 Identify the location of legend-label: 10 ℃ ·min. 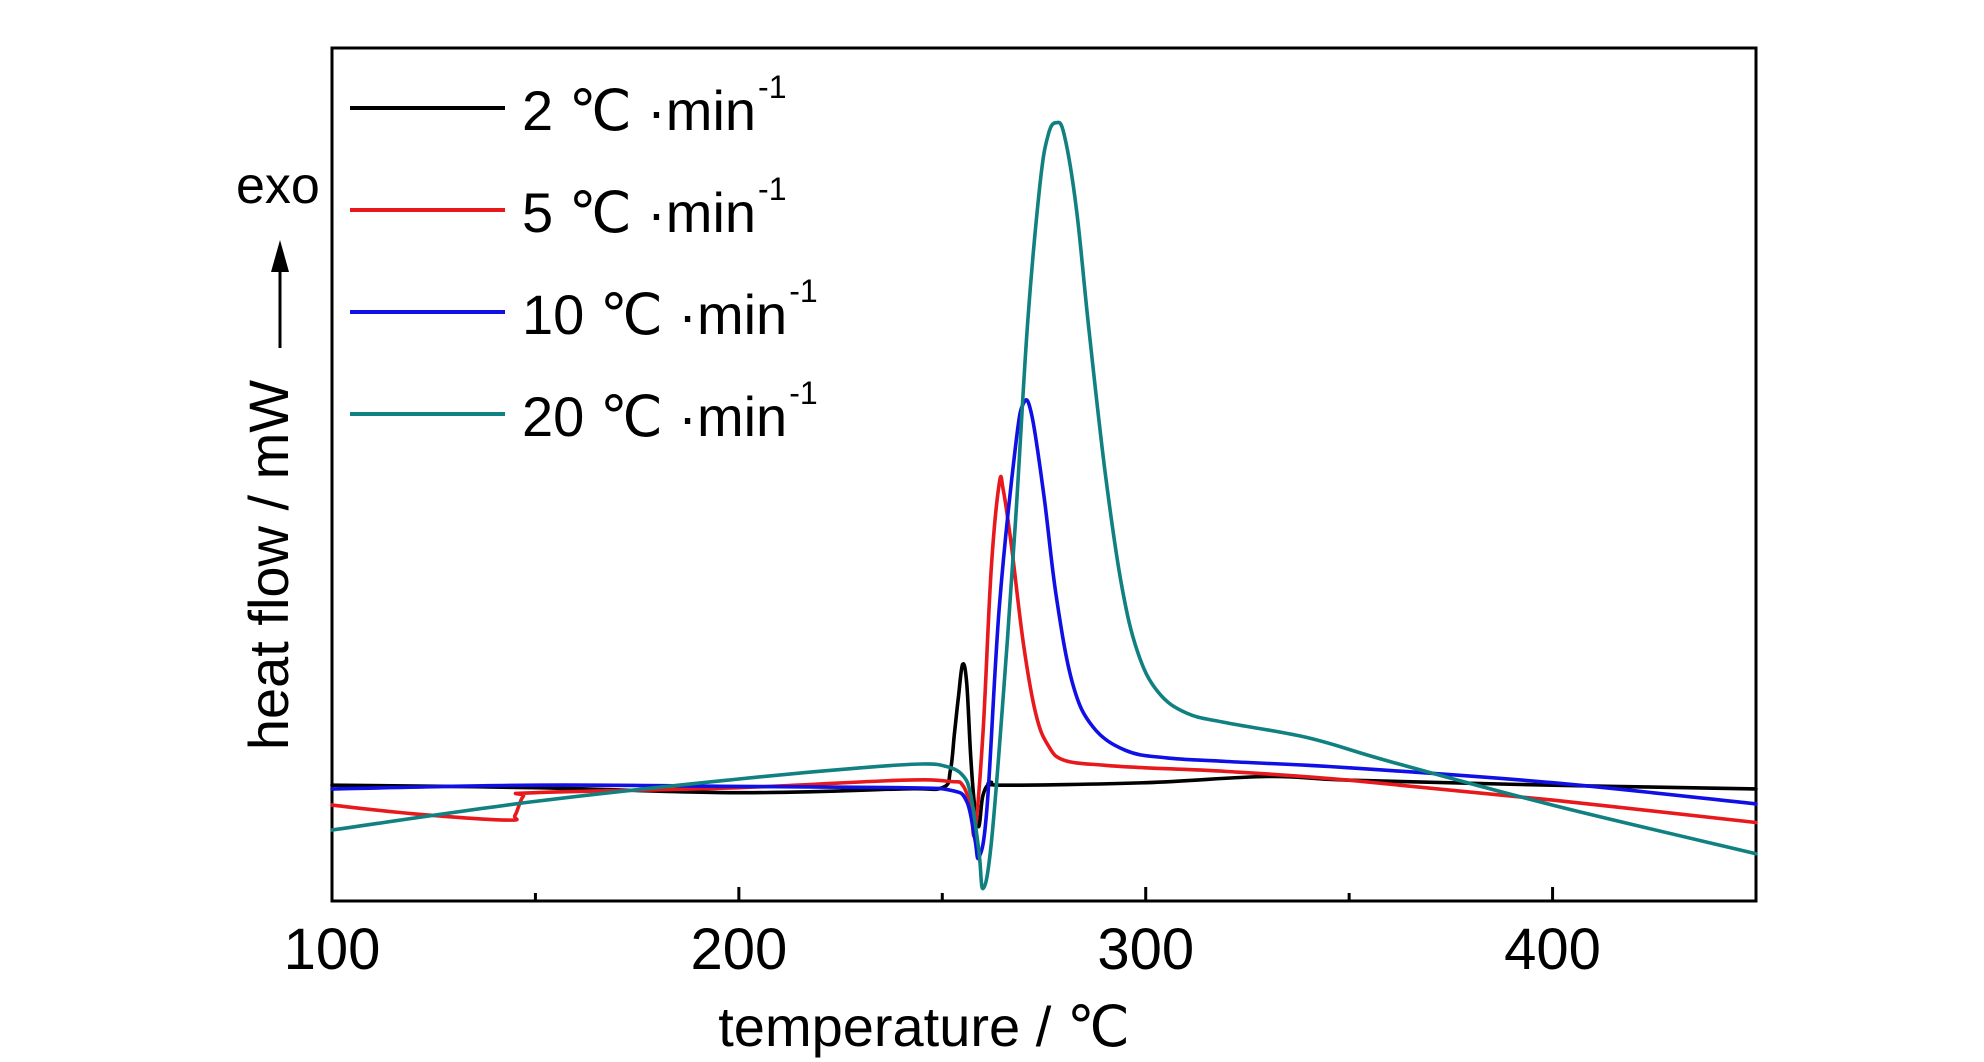
(654, 314).